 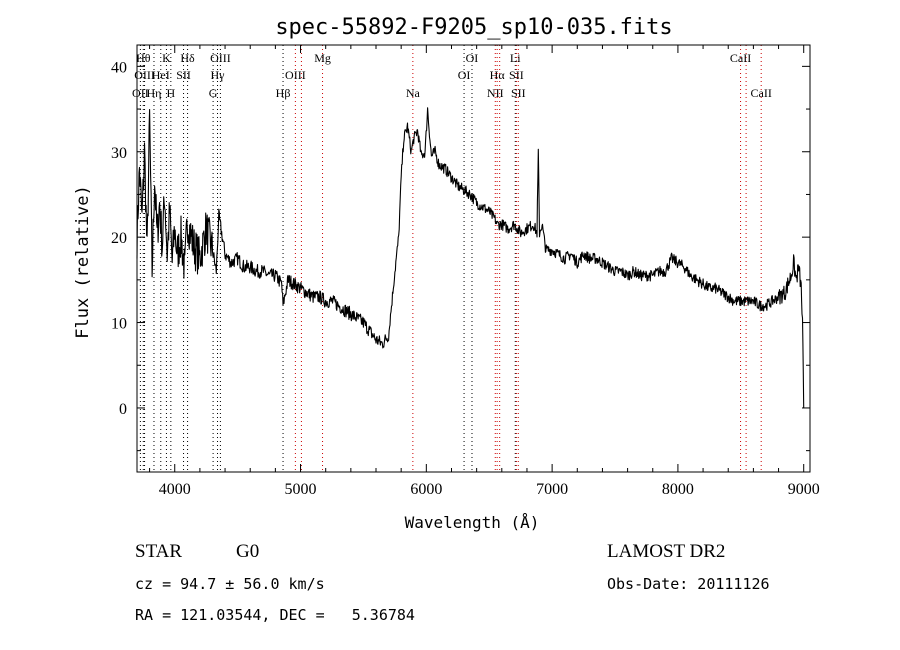 I want to click on y-tick-label: 0, so click(x=123, y=409).